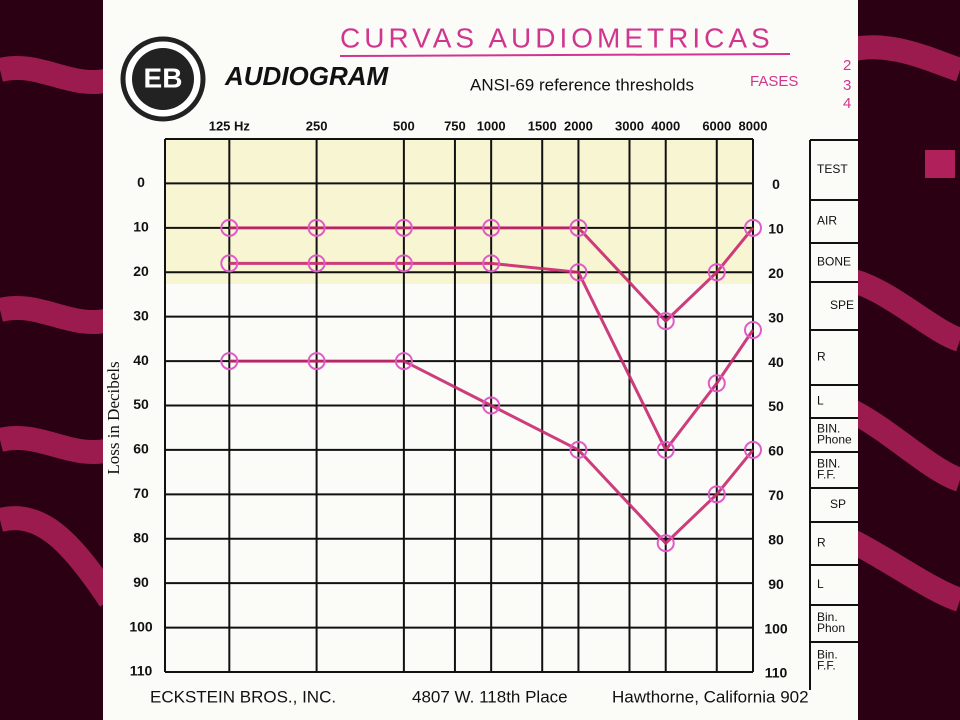  Describe the element at coordinates (940, 164) in the screenshot. I see `decor-block` at that location.